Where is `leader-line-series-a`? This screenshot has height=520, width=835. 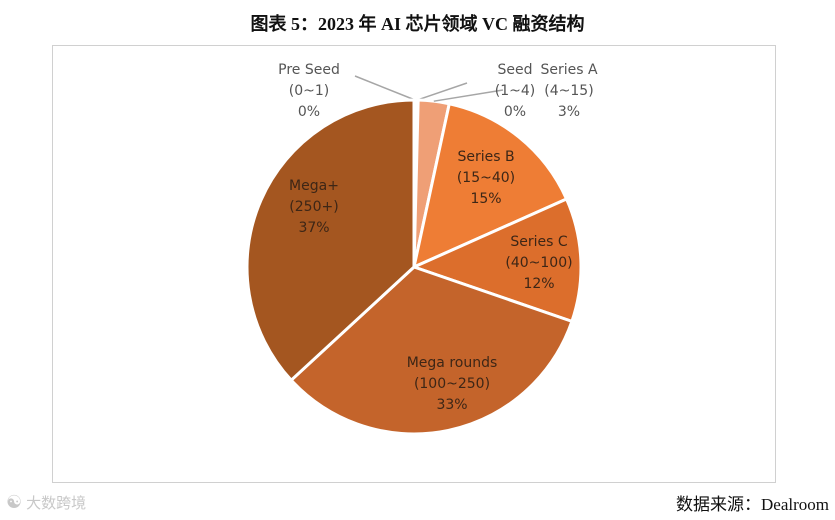
leader-line-series-a is located at coordinates (468, 95).